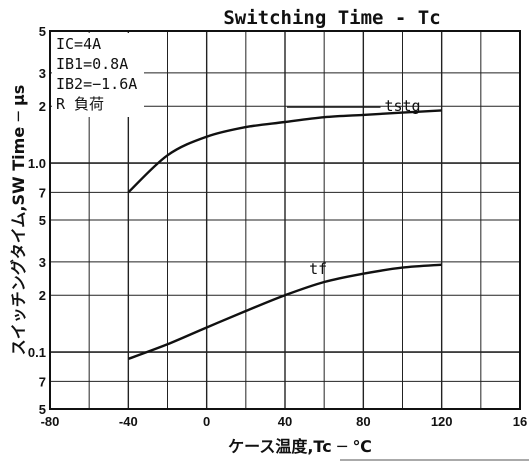  I want to click on x-tick-label: -80, so click(50, 421).